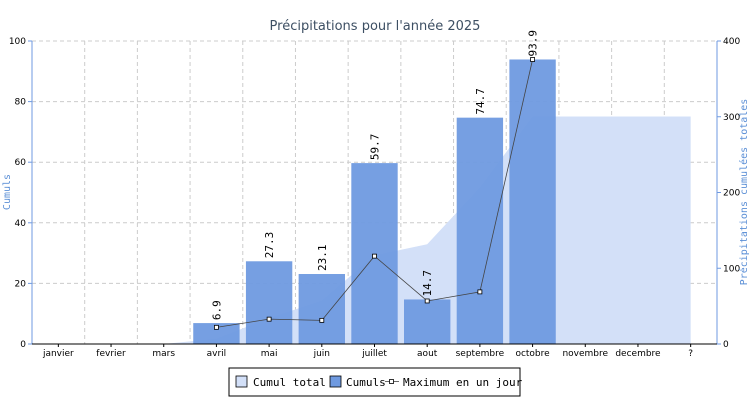 This screenshot has height=400, width=750. I want to click on data-label-avril: 6.9, so click(216, 310).